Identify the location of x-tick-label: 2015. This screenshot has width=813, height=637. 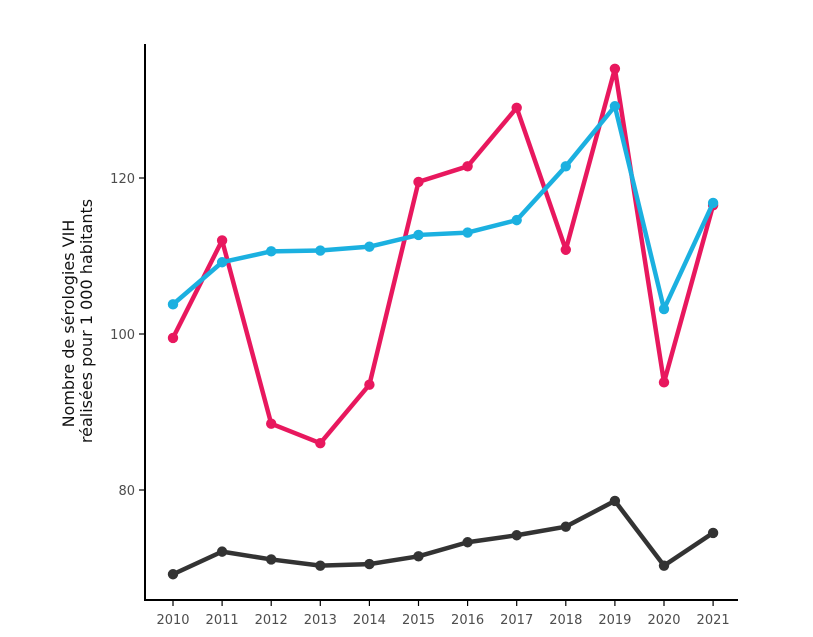
(418, 620).